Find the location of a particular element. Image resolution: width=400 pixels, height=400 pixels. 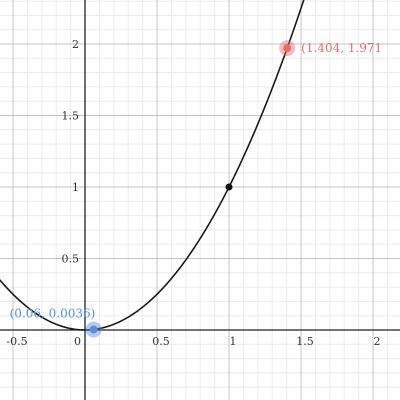

y-tick-label: 1 is located at coordinates (75, 187).